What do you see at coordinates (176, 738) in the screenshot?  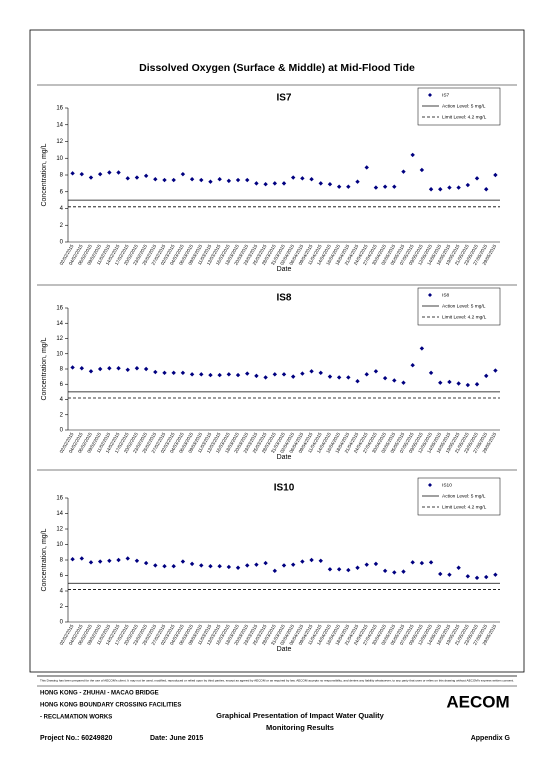 I see `date: Date: June 2015` at bounding box center [176, 738].